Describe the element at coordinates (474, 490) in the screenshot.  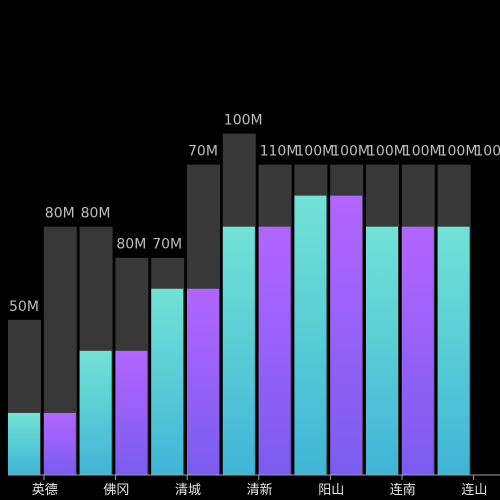
I see `x-tick-label: 连山` at that location.